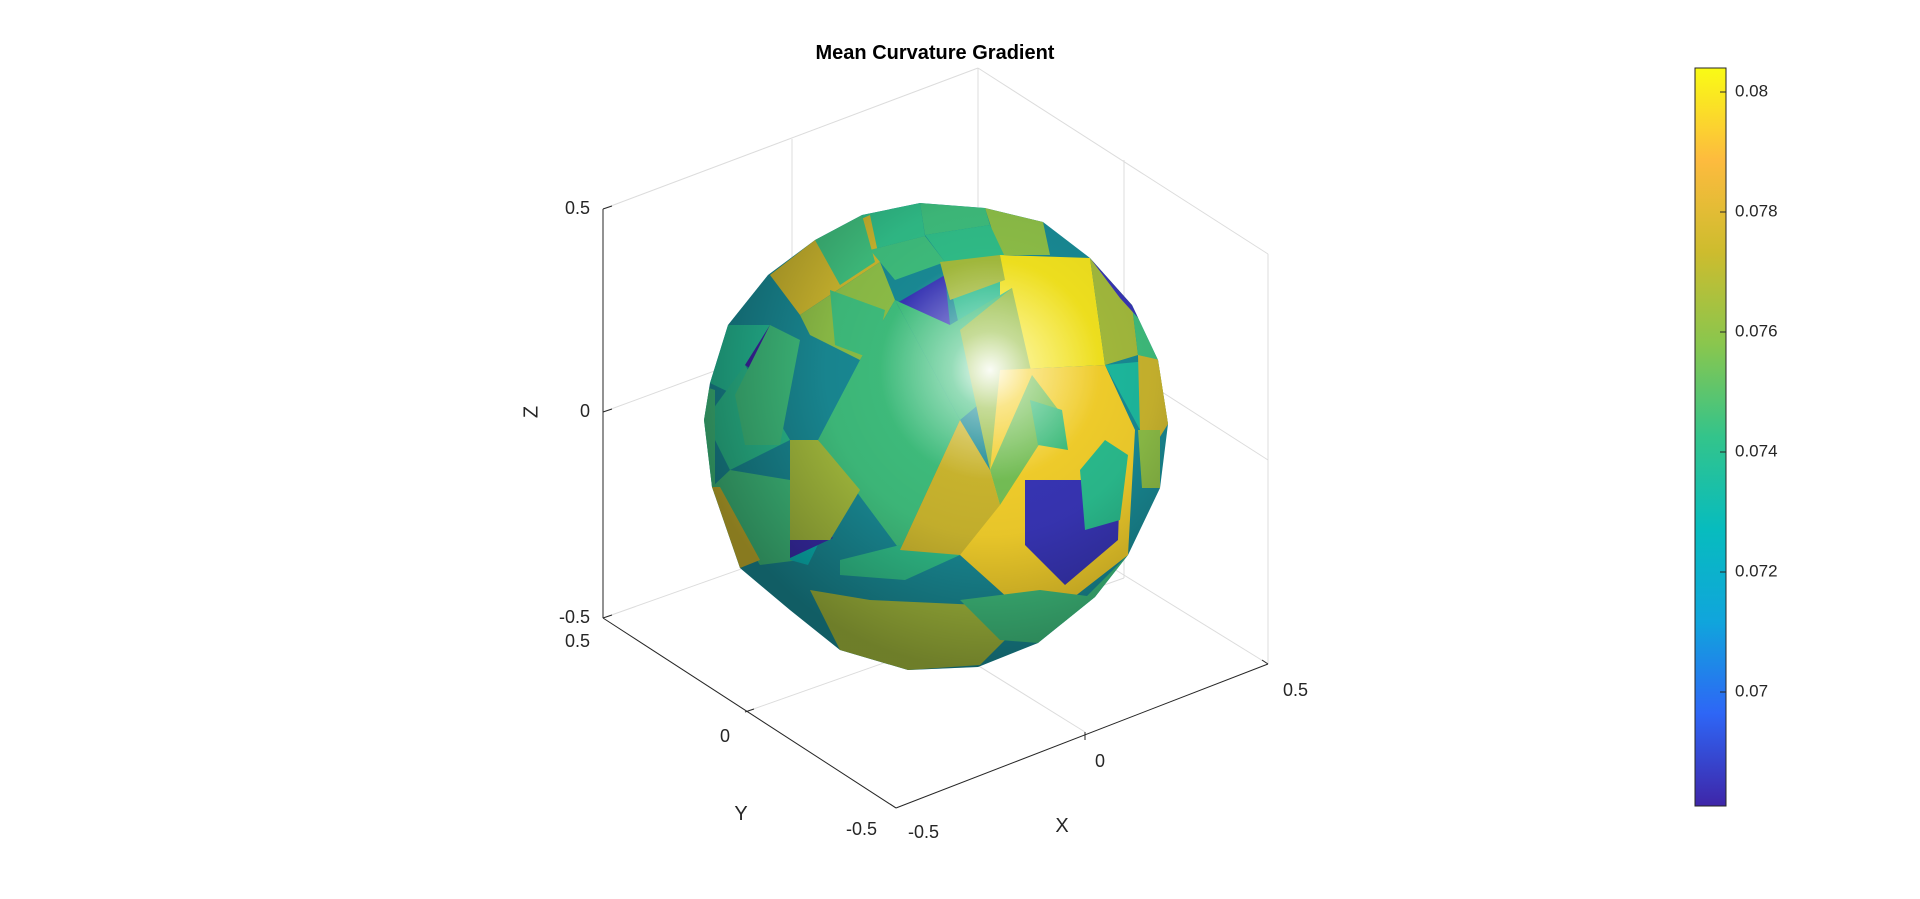 This screenshot has height=899, width=1920. What do you see at coordinates (585, 411) in the screenshot?
I see `z-tick-label: 0` at bounding box center [585, 411].